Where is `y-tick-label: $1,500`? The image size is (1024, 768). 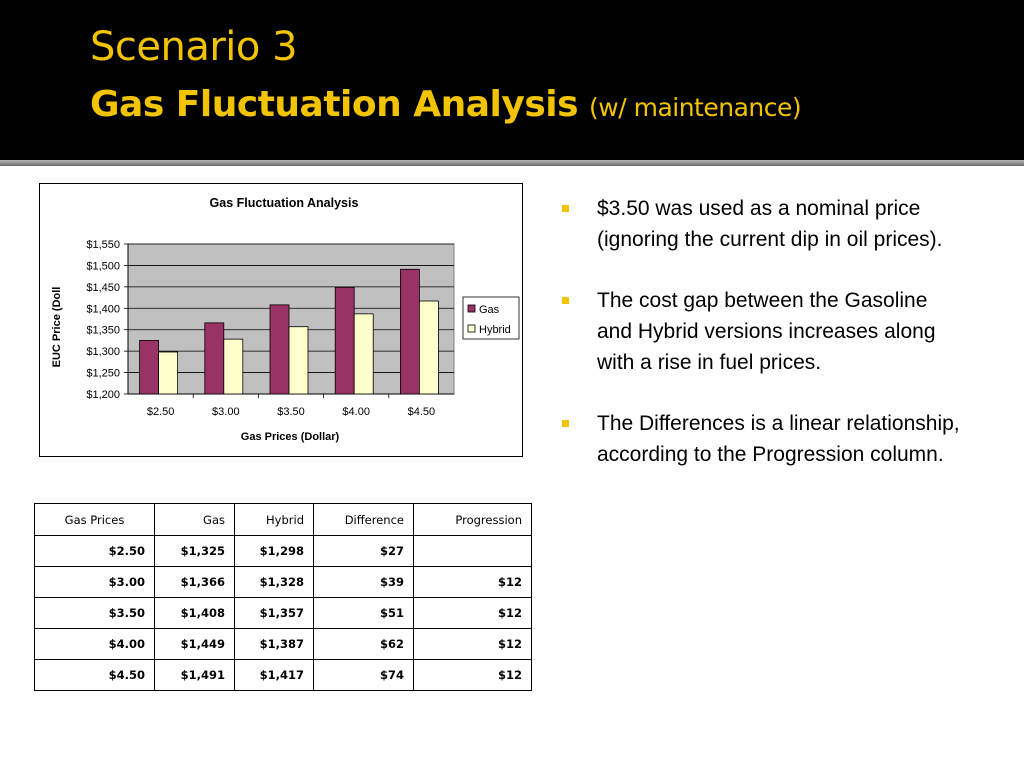
y-tick-label: $1,500 is located at coordinates (103, 266).